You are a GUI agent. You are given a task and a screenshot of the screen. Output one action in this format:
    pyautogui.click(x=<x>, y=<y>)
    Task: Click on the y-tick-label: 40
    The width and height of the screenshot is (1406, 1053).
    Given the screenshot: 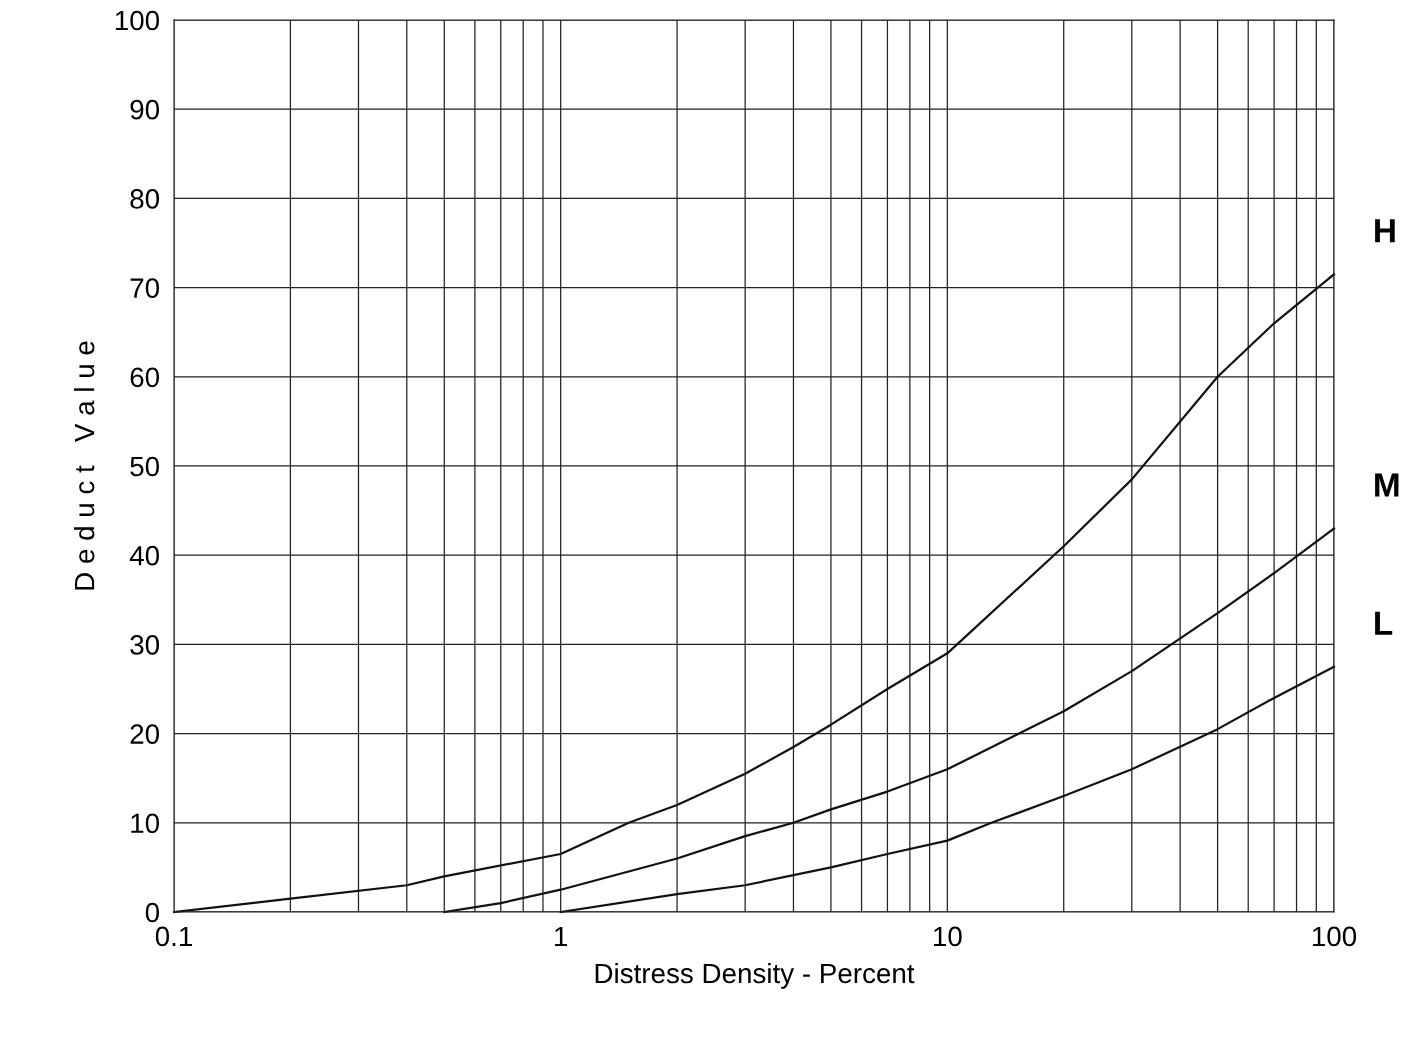 What is the action you would take?
    pyautogui.click(x=144, y=555)
    